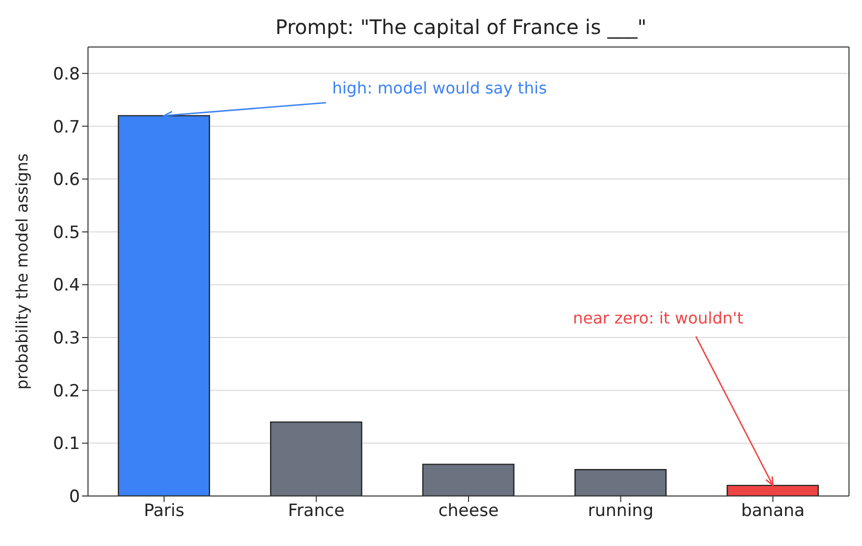 The height and width of the screenshot is (546, 862). Describe the element at coordinates (621, 511) in the screenshot. I see `x-tick-label: running` at that location.